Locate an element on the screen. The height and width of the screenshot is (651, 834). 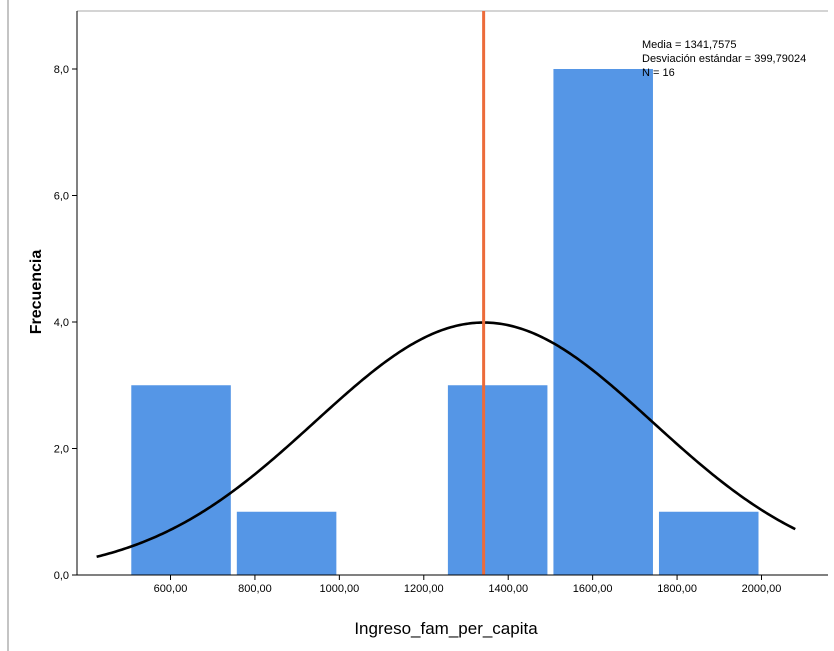
x-tick-label: 1600,00 is located at coordinates (593, 589).